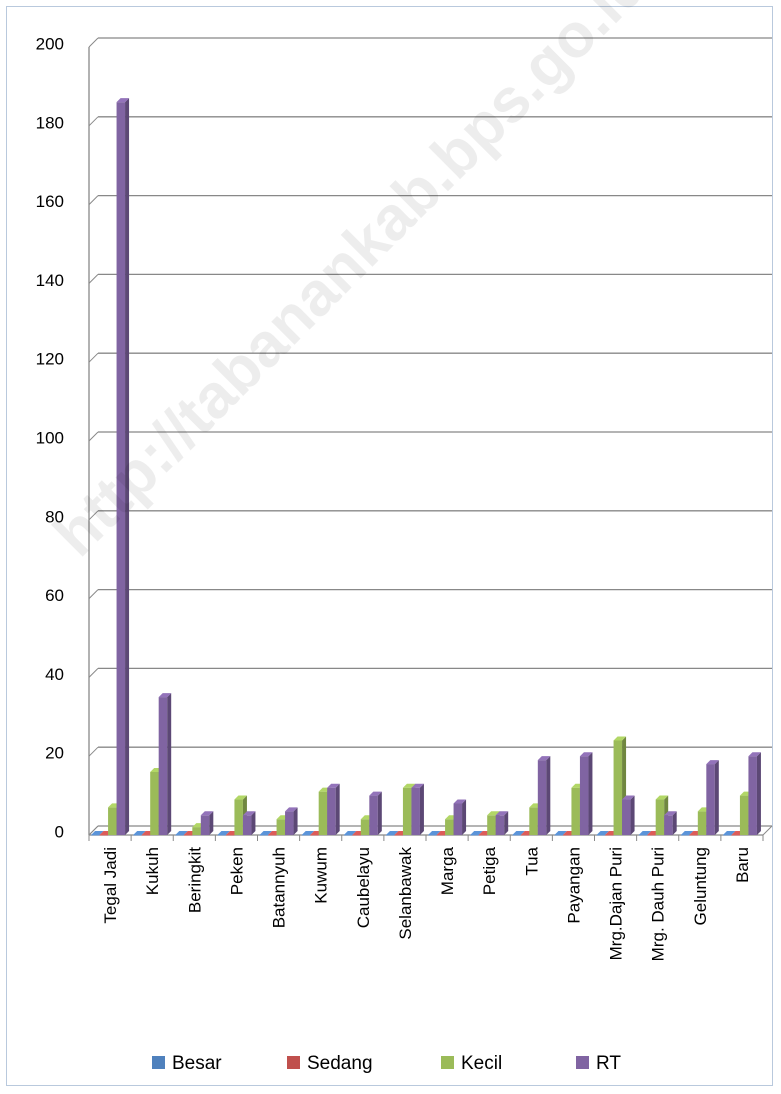 This screenshot has width=781, height=1094. I want to click on legend-label-besar: Besar, so click(197, 1063).